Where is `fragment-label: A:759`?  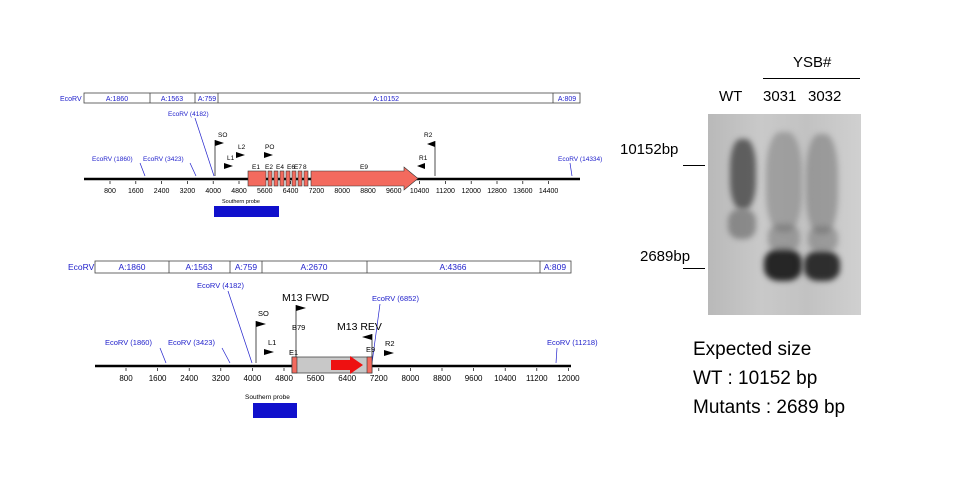
fragment-label: A:759 is located at coordinates (207, 99).